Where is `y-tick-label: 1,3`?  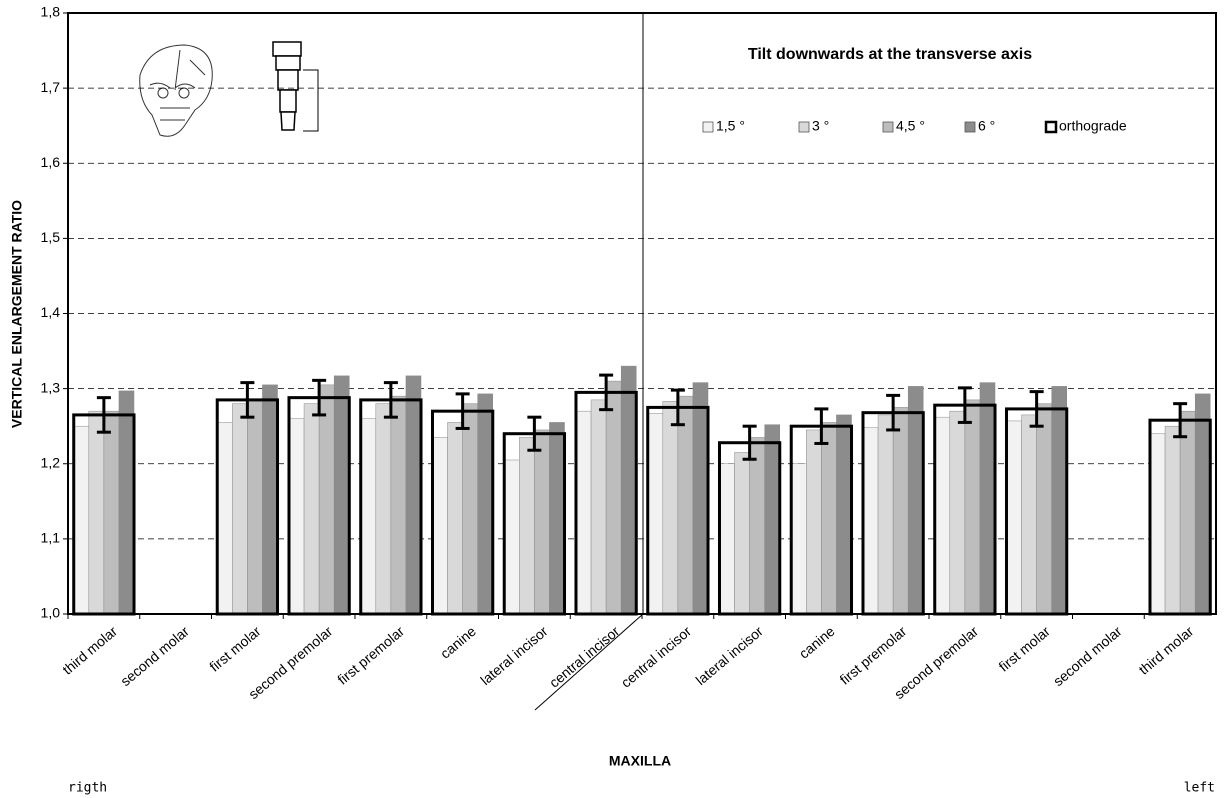
y-tick-label: 1,3 is located at coordinates (51, 387).